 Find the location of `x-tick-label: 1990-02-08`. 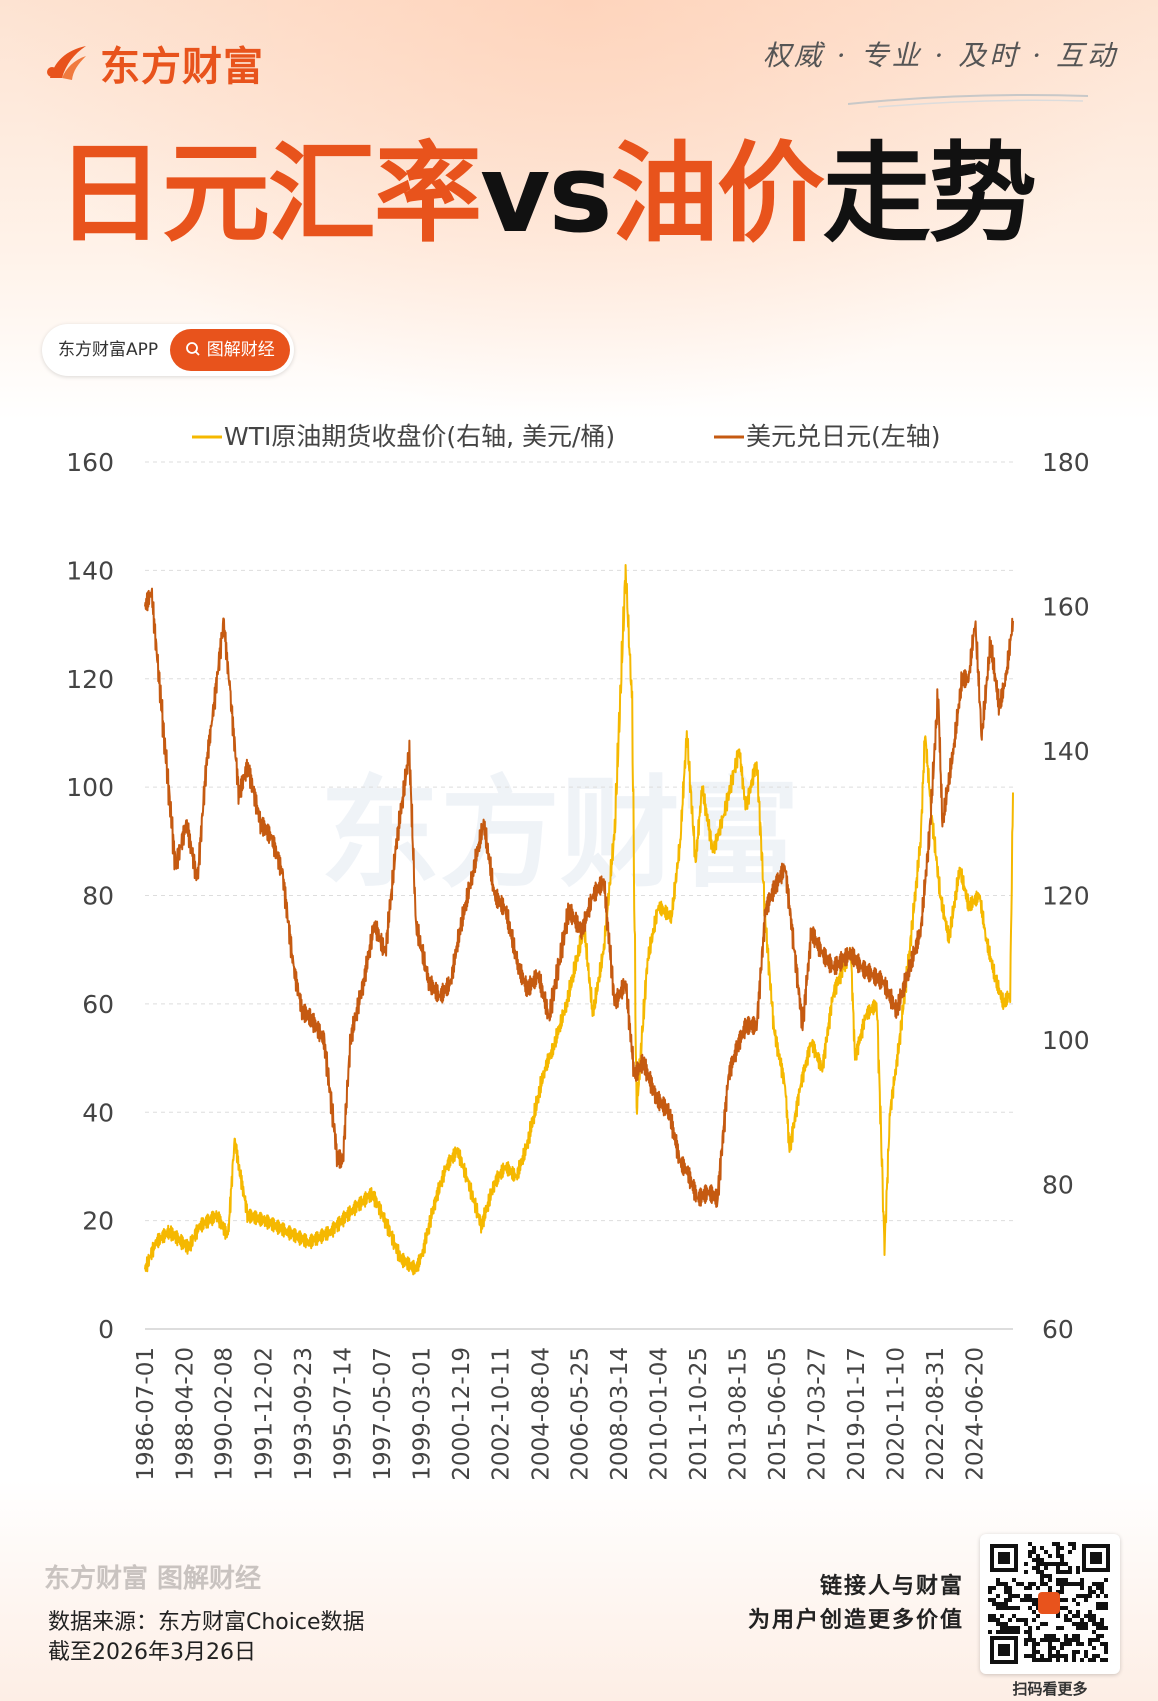

x-tick-label: 1990-02-08 is located at coordinates (225, 1414).